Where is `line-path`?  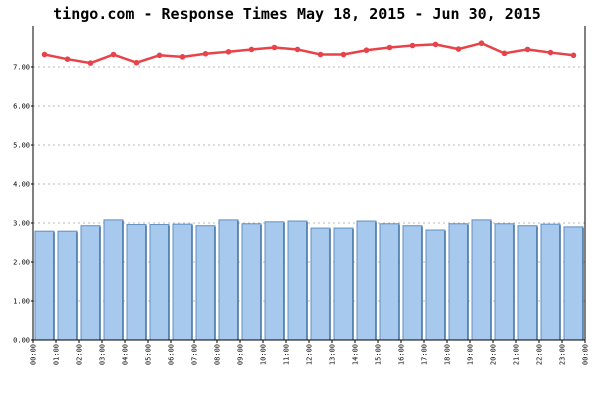 line-path is located at coordinates (309, 53).